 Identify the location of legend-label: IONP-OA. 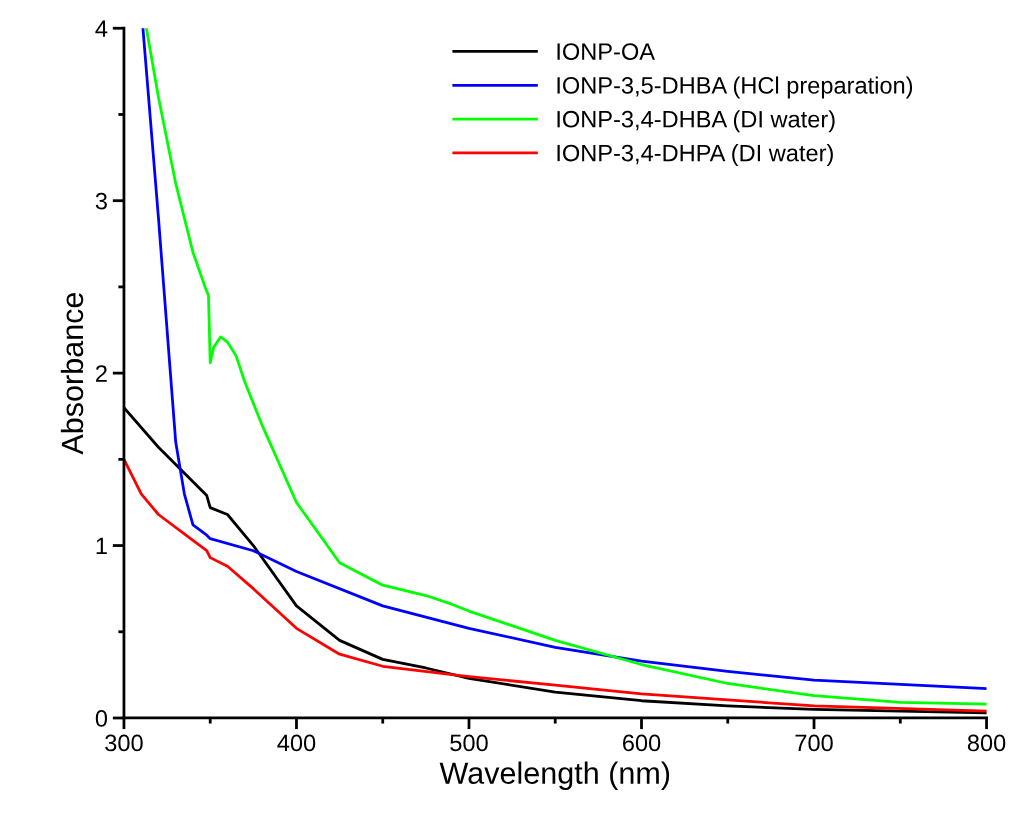
(606, 51).